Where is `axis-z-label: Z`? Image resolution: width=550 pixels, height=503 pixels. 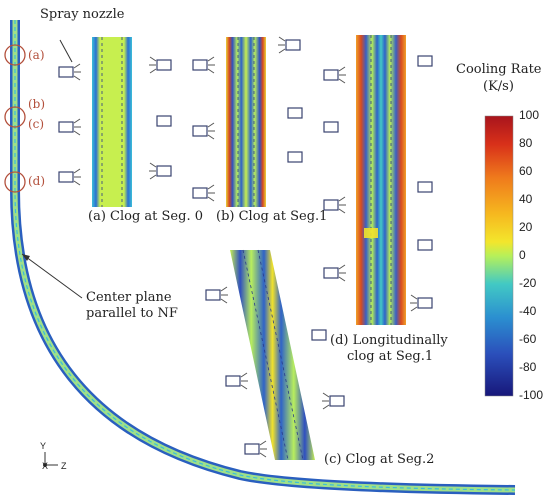 axis-z-label: Z is located at coordinates (64, 466).